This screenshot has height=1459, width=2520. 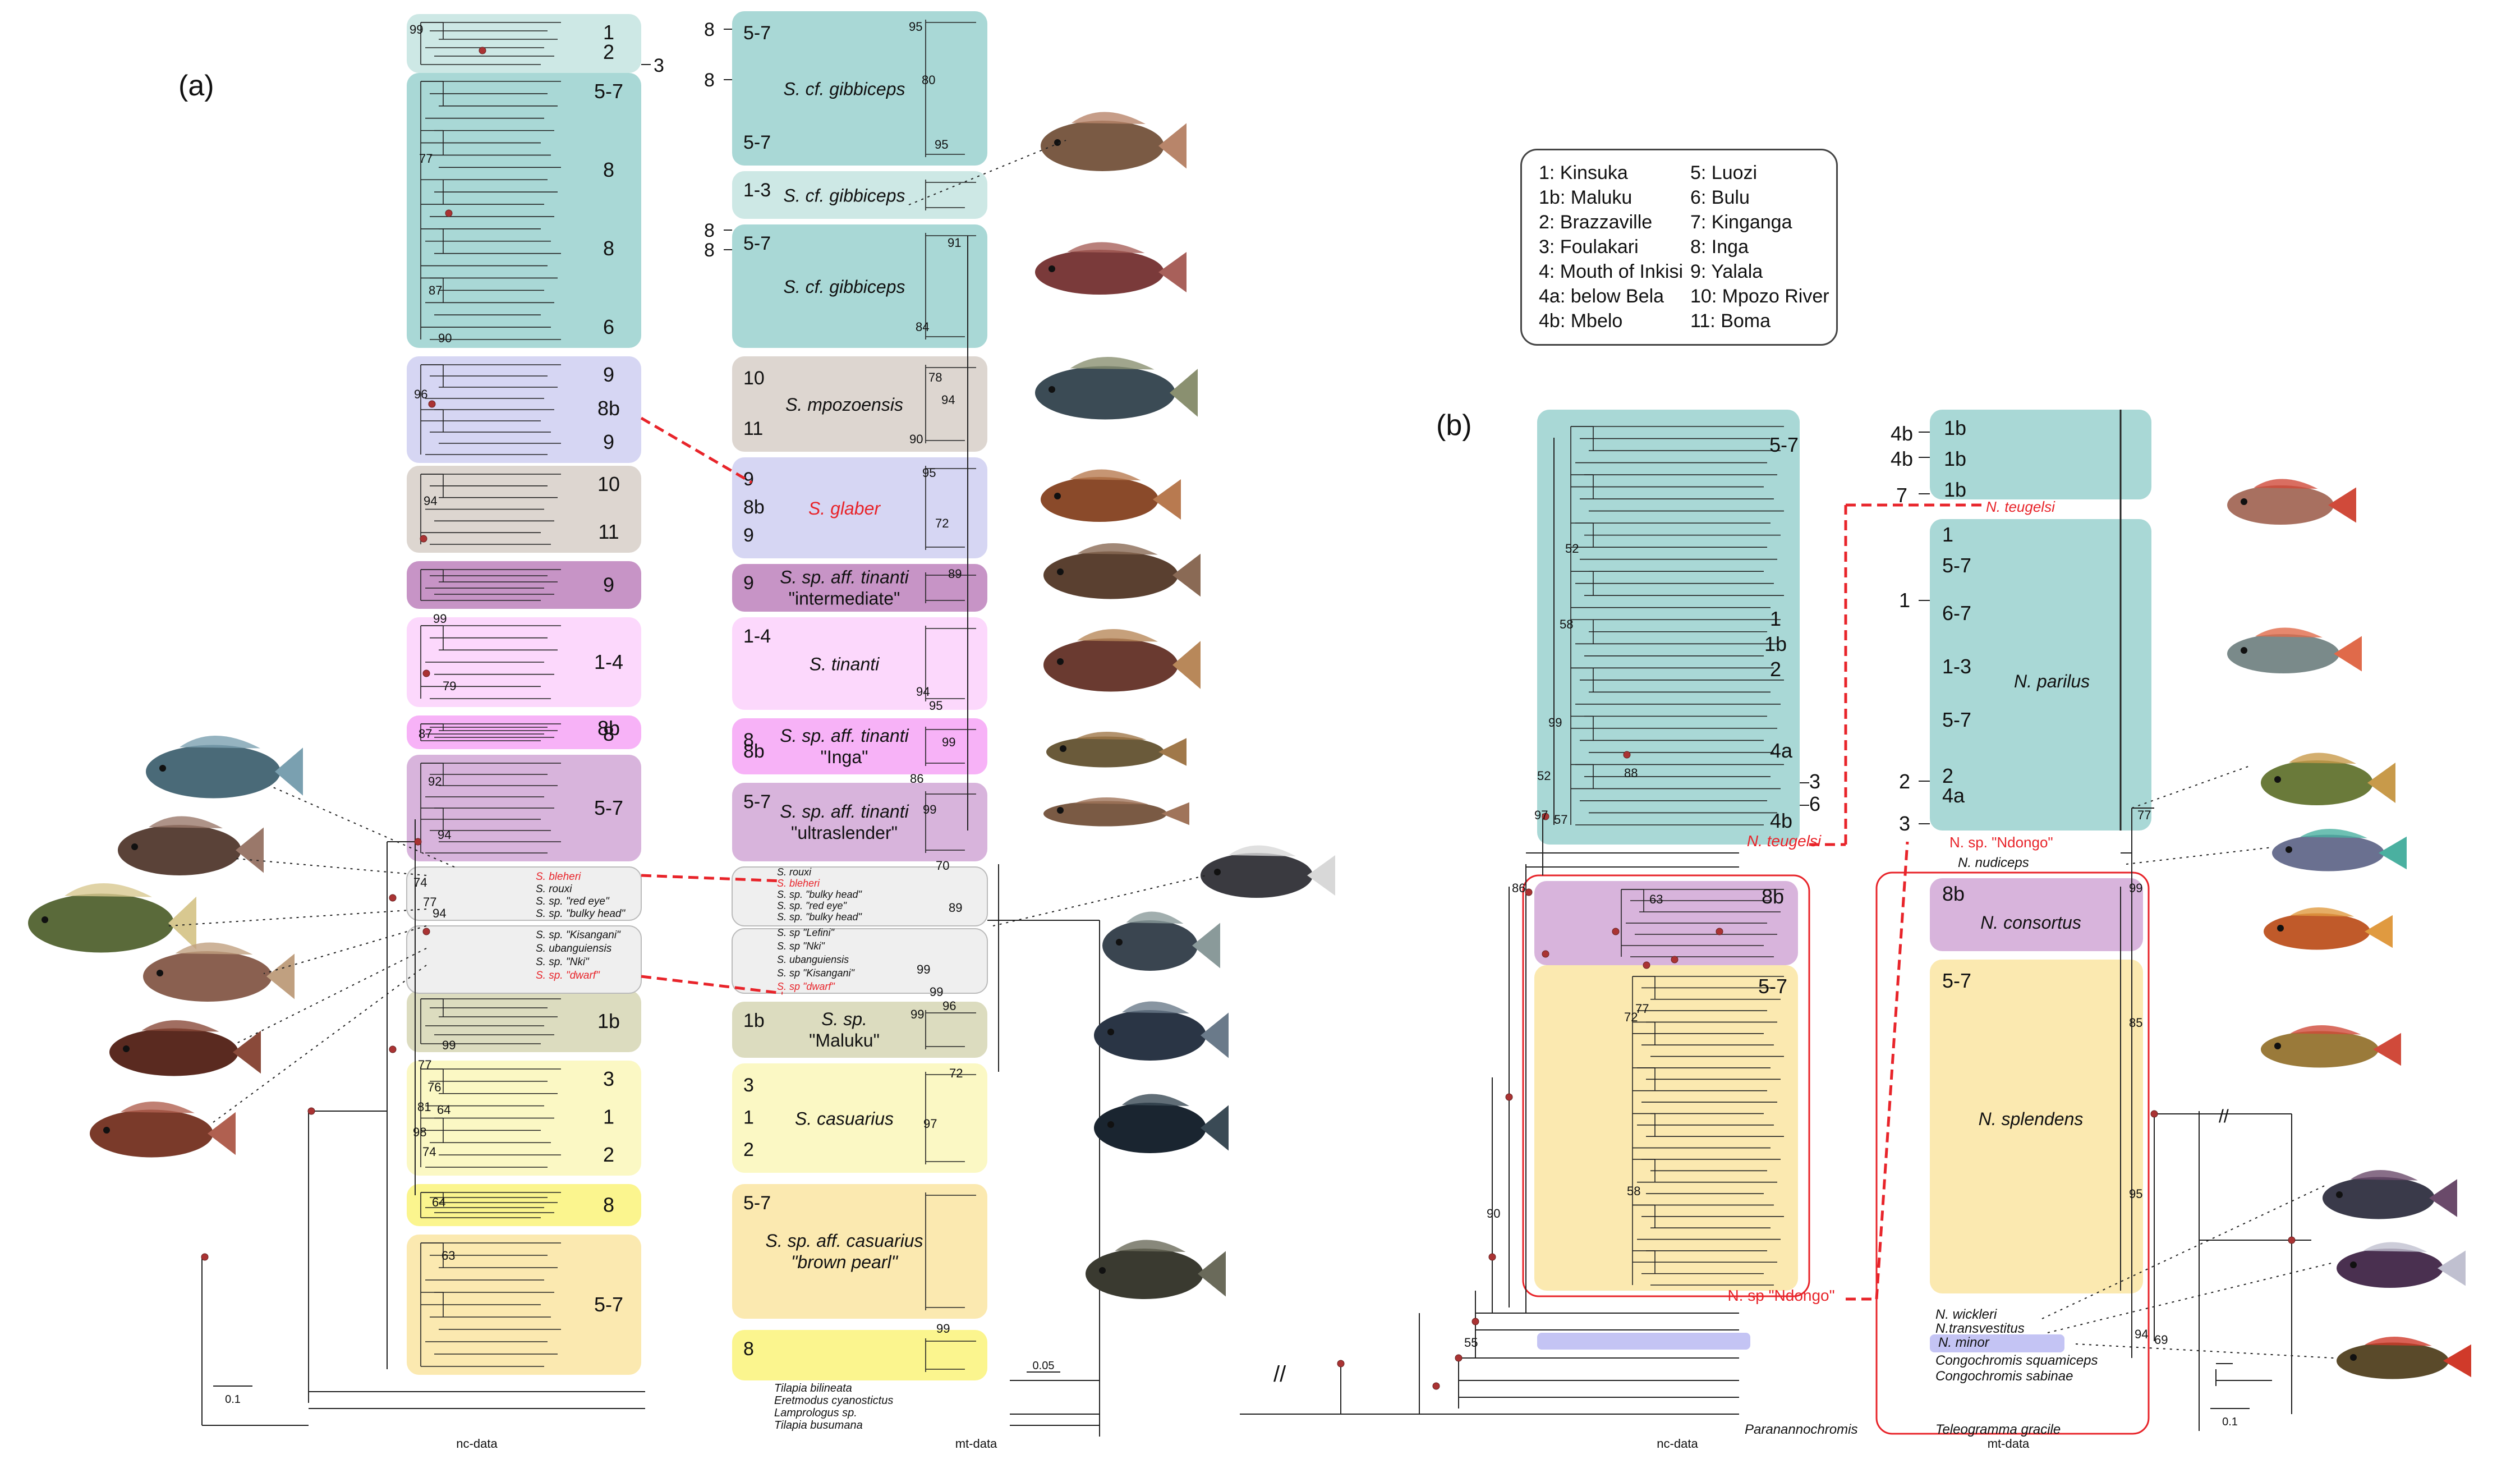 I want to click on outgroup-label: Paranannochromis, so click(x=1801, y=1429).